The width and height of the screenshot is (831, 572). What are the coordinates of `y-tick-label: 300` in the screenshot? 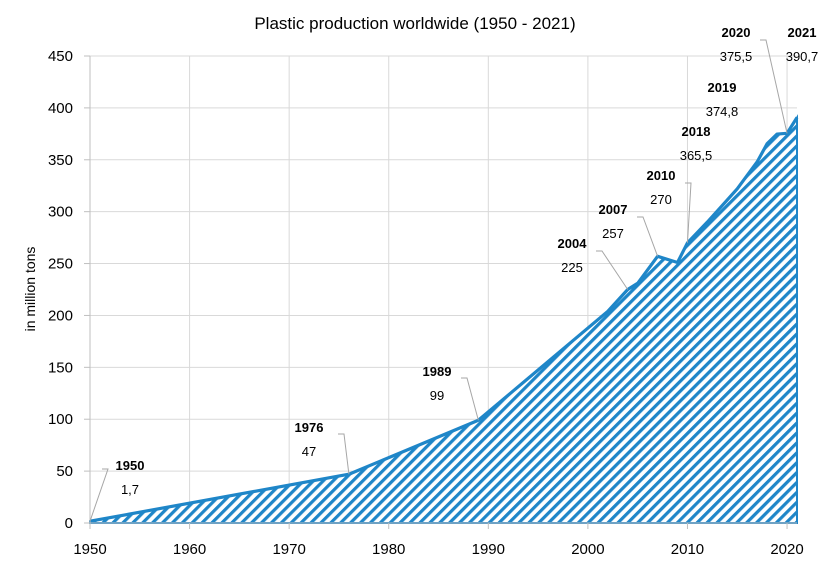 It's located at (60, 212).